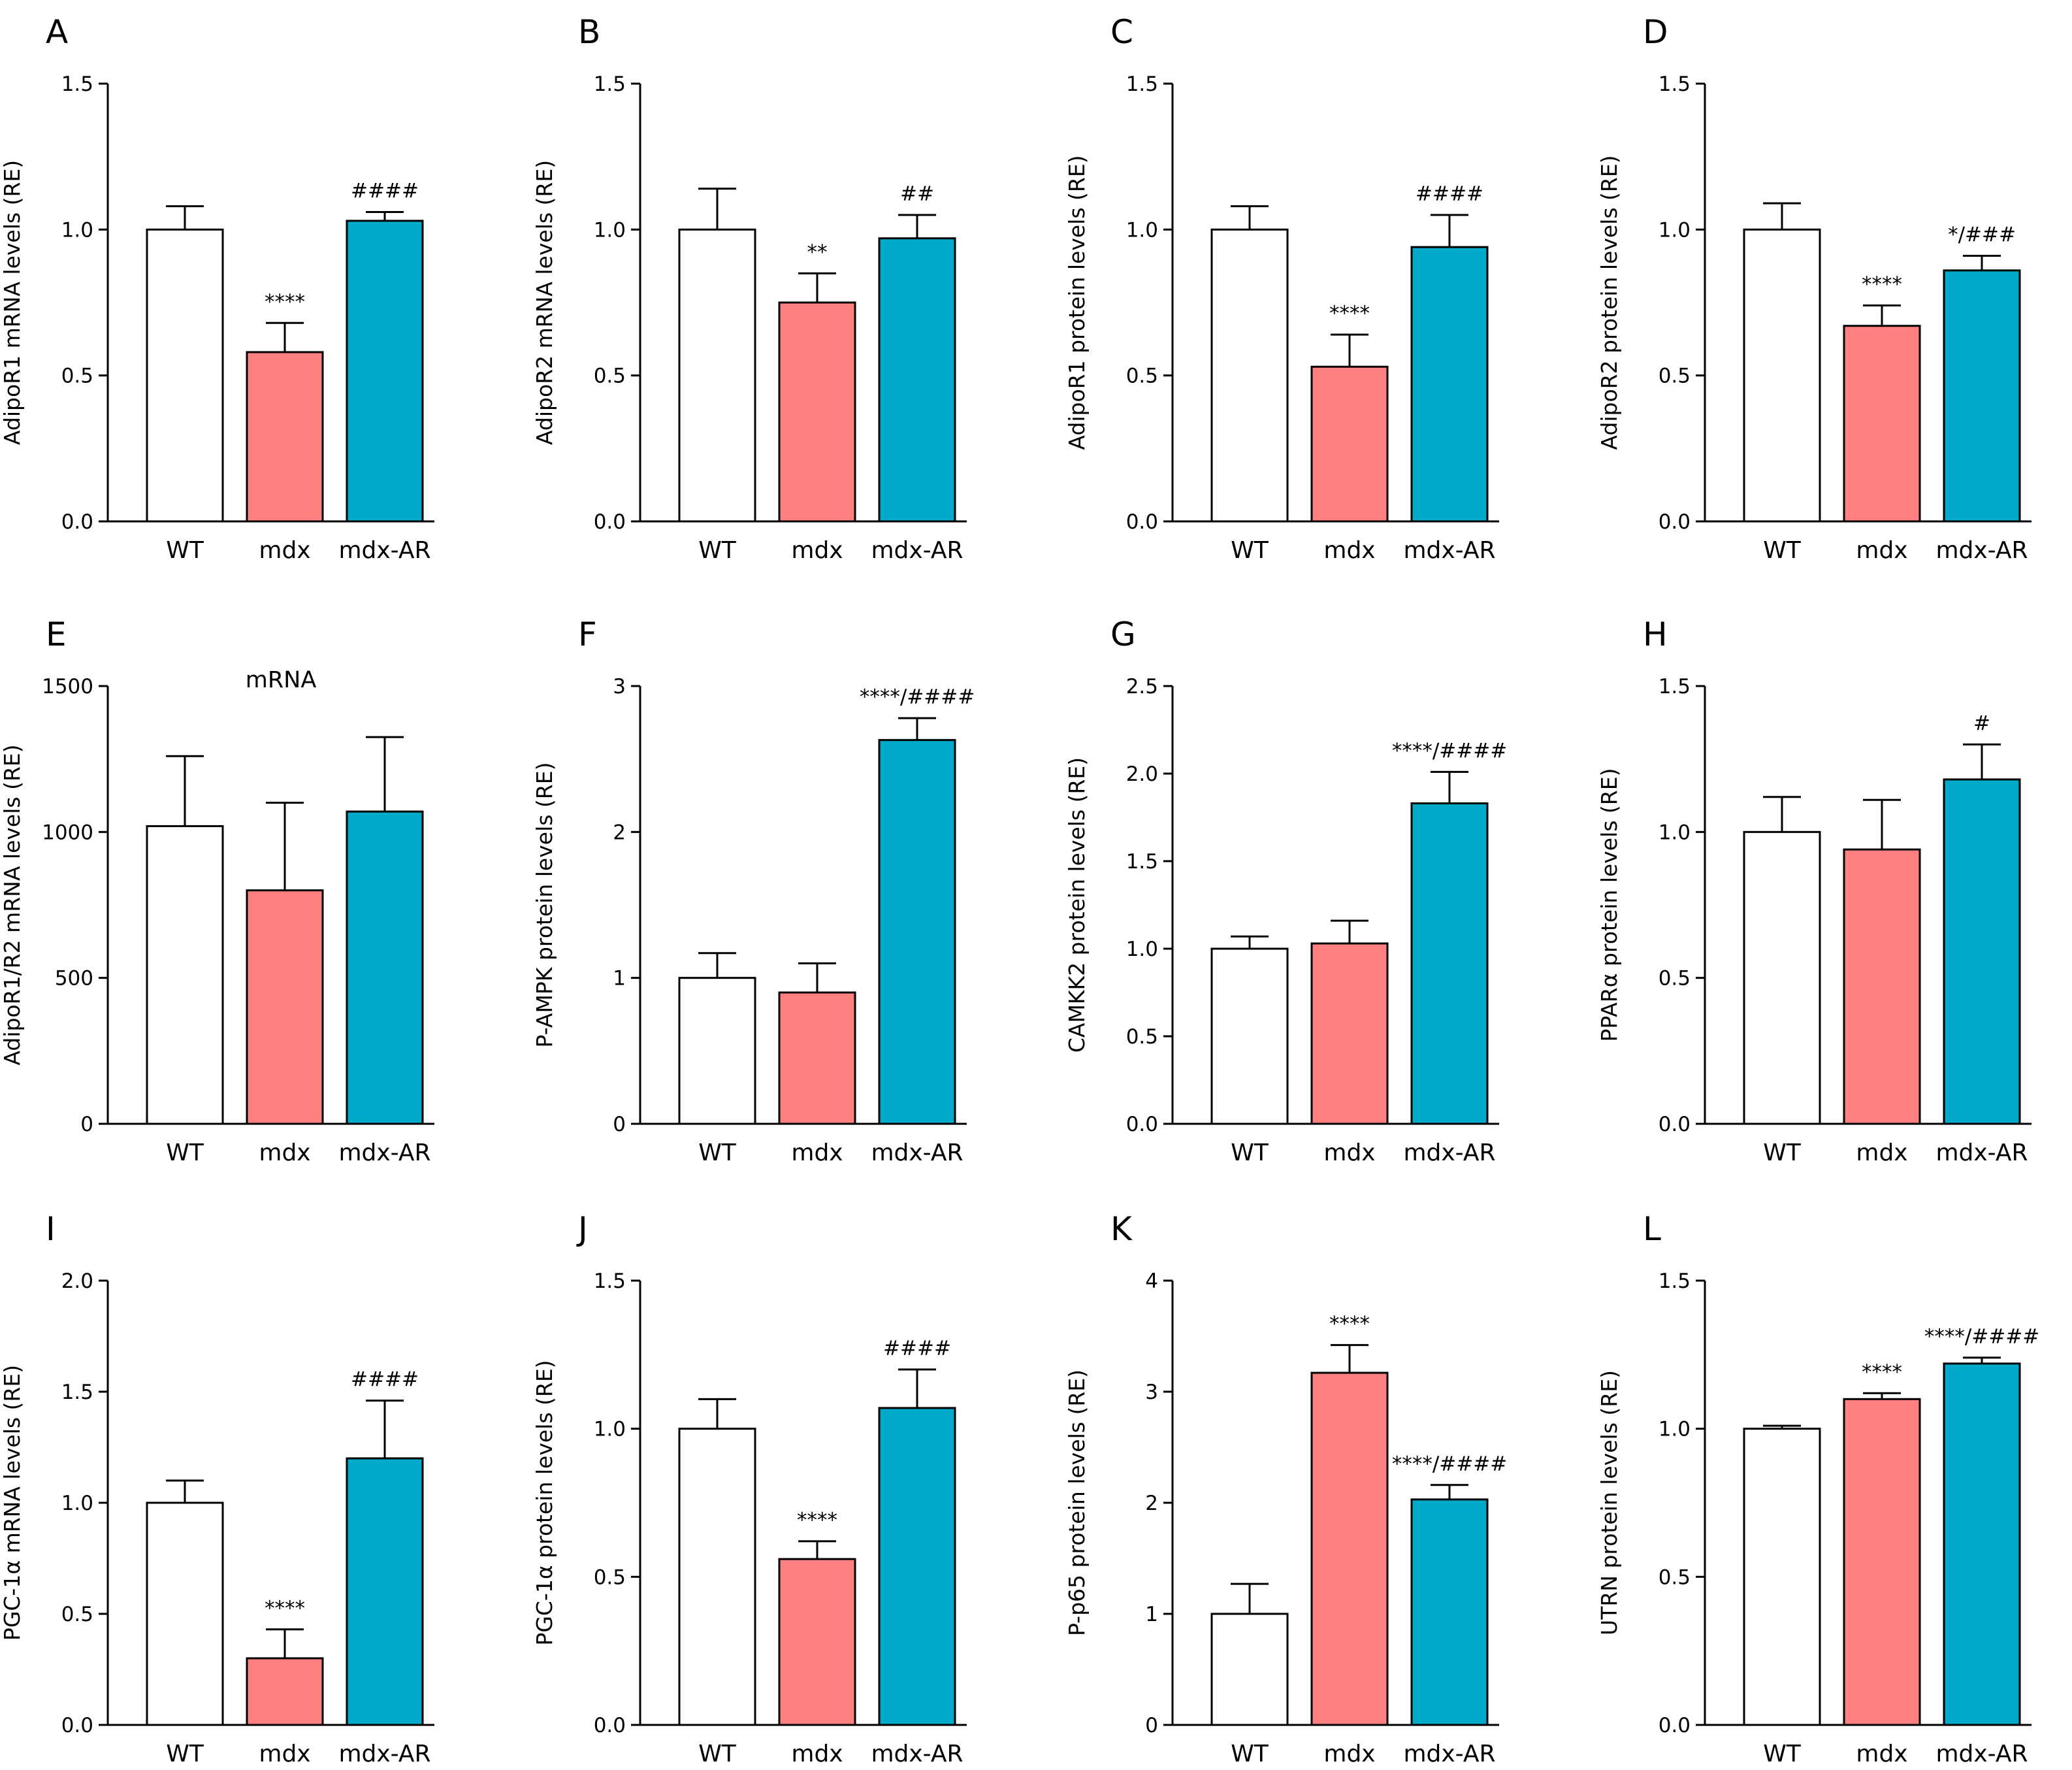 This screenshot has height=1770, width=2072. What do you see at coordinates (717, 375) in the screenshot?
I see `panel-b-bar-wt` at bounding box center [717, 375].